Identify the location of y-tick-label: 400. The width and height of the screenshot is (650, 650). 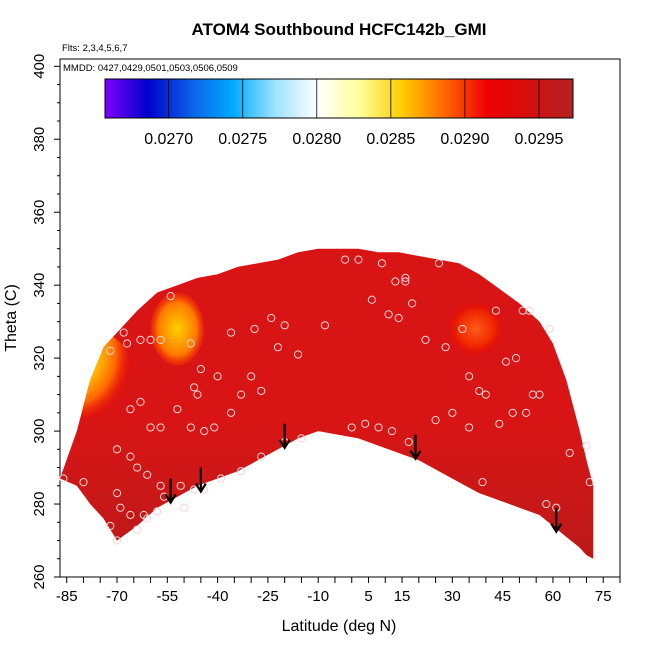
(39, 66).